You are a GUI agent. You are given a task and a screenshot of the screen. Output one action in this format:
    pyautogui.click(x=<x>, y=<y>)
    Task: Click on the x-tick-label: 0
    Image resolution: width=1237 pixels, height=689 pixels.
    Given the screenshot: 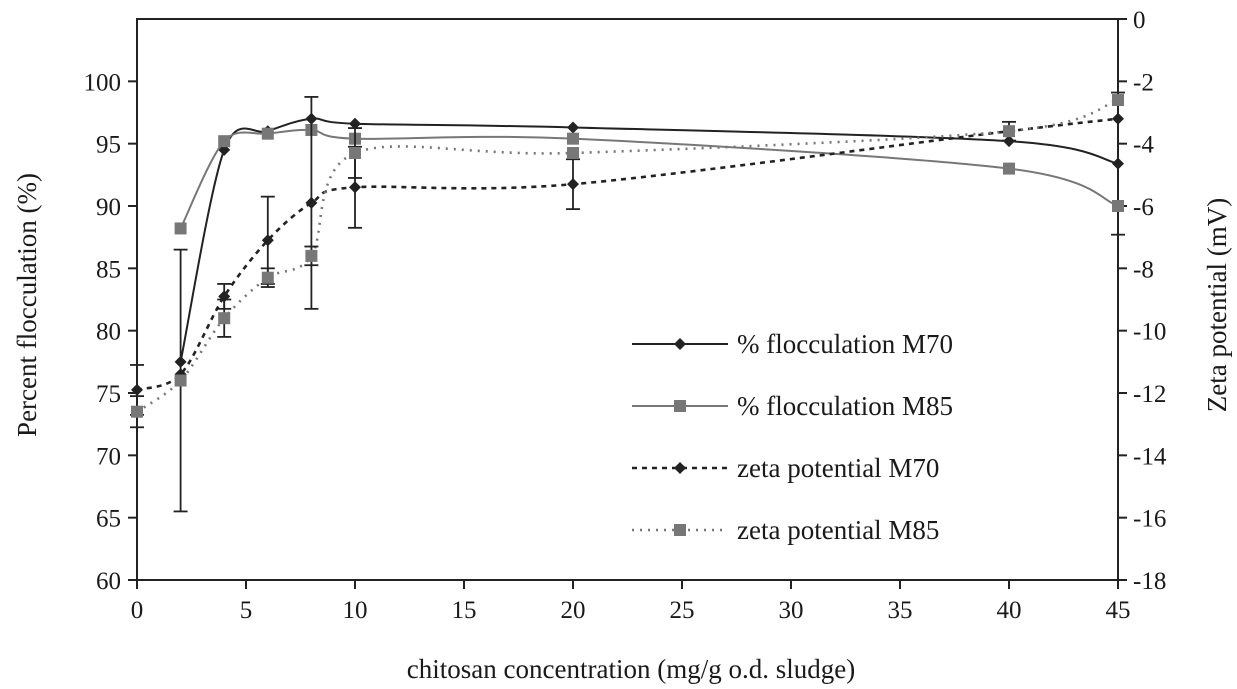 What is the action you would take?
    pyautogui.click(x=137, y=610)
    